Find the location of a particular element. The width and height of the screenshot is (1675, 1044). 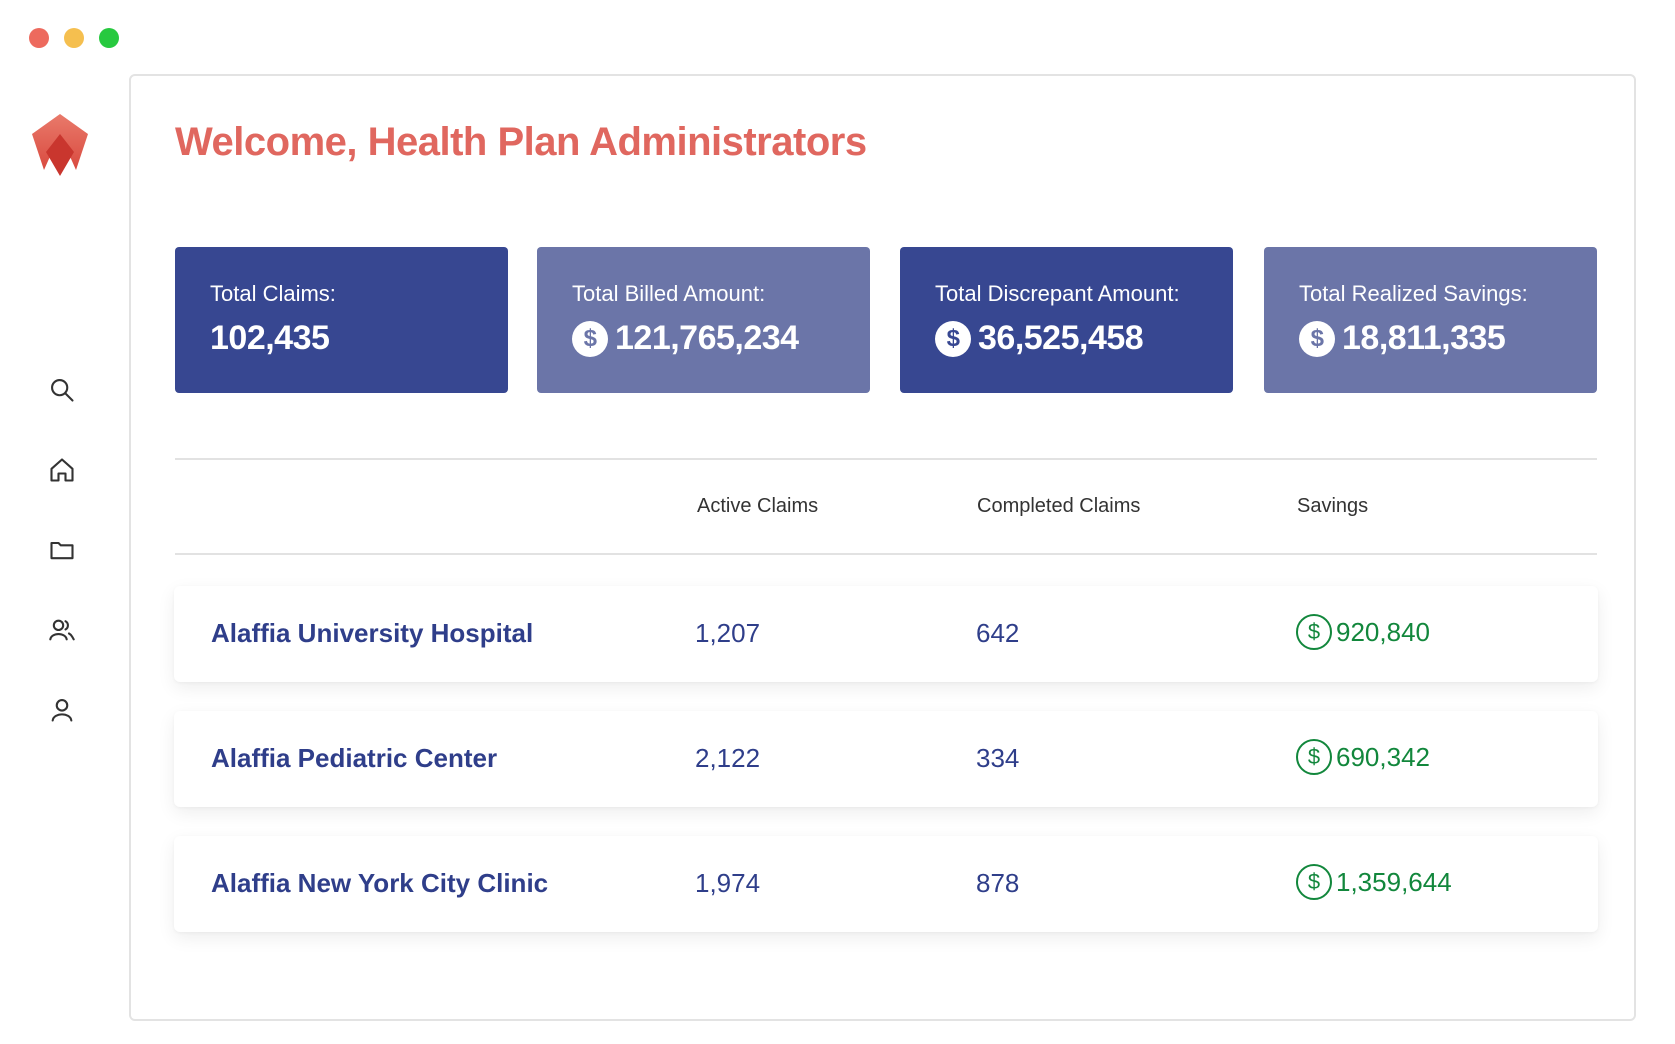

stat-label: Total Billed Amount: is located at coordinates (669, 293).